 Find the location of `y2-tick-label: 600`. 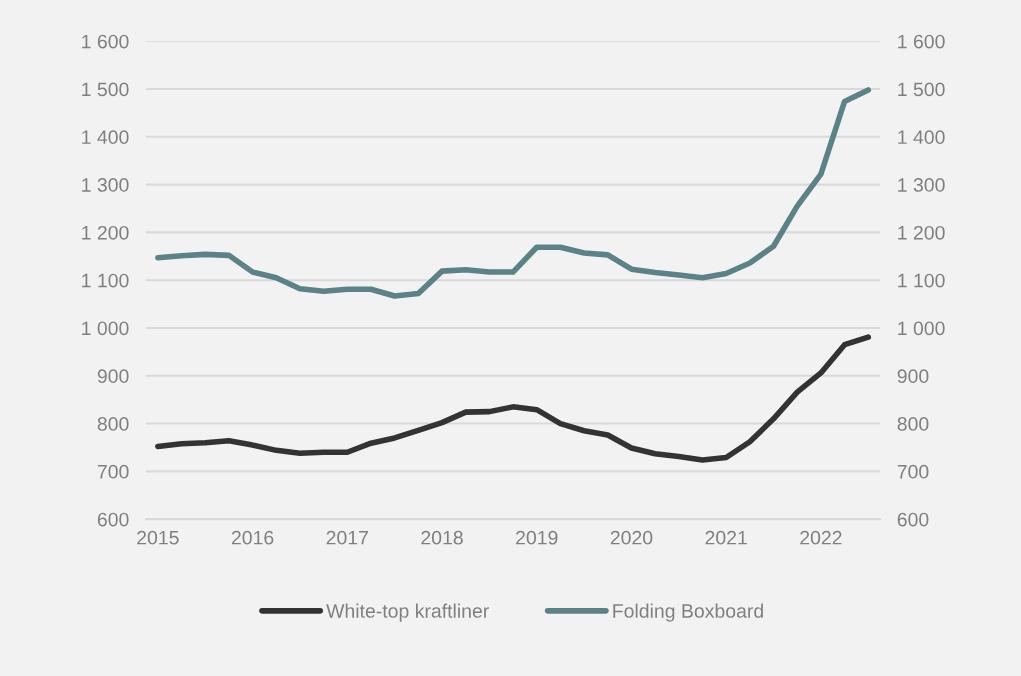

y2-tick-label: 600 is located at coordinates (913, 519).